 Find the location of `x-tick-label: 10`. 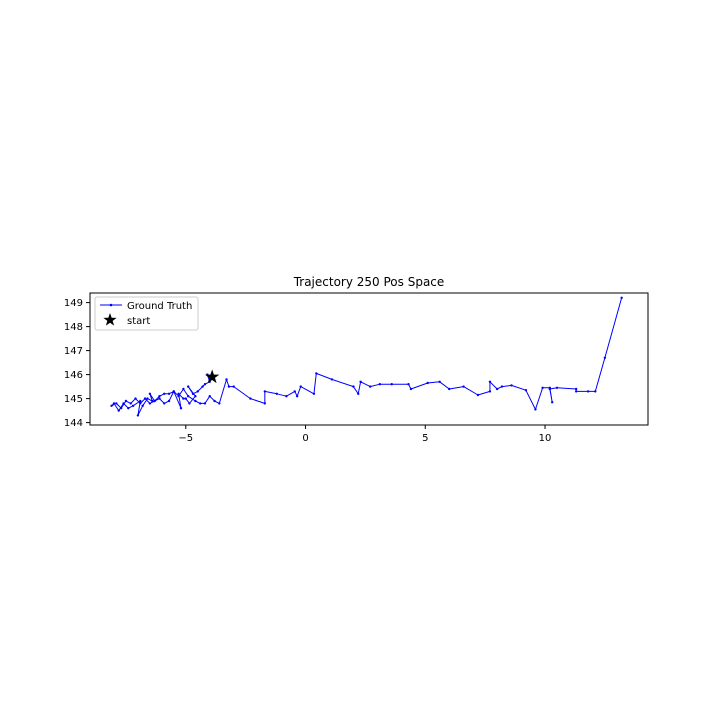

x-tick-label: 10 is located at coordinates (545, 438).